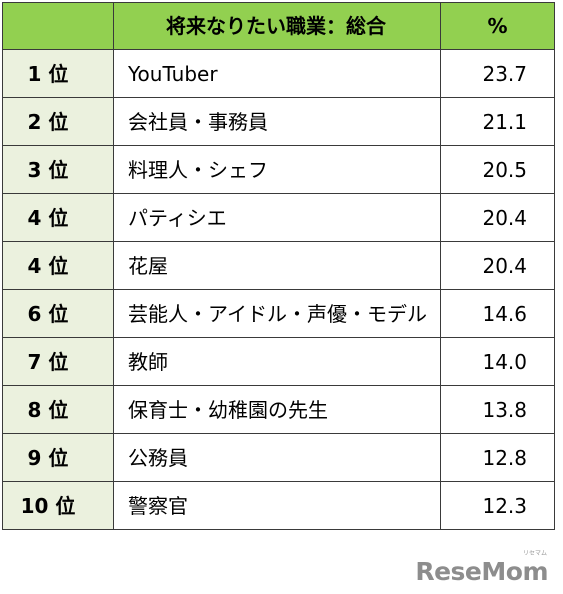 The width and height of the screenshot is (563, 594). I want to click on table-row: 4 位 パティシエ 20.4, so click(278, 217).